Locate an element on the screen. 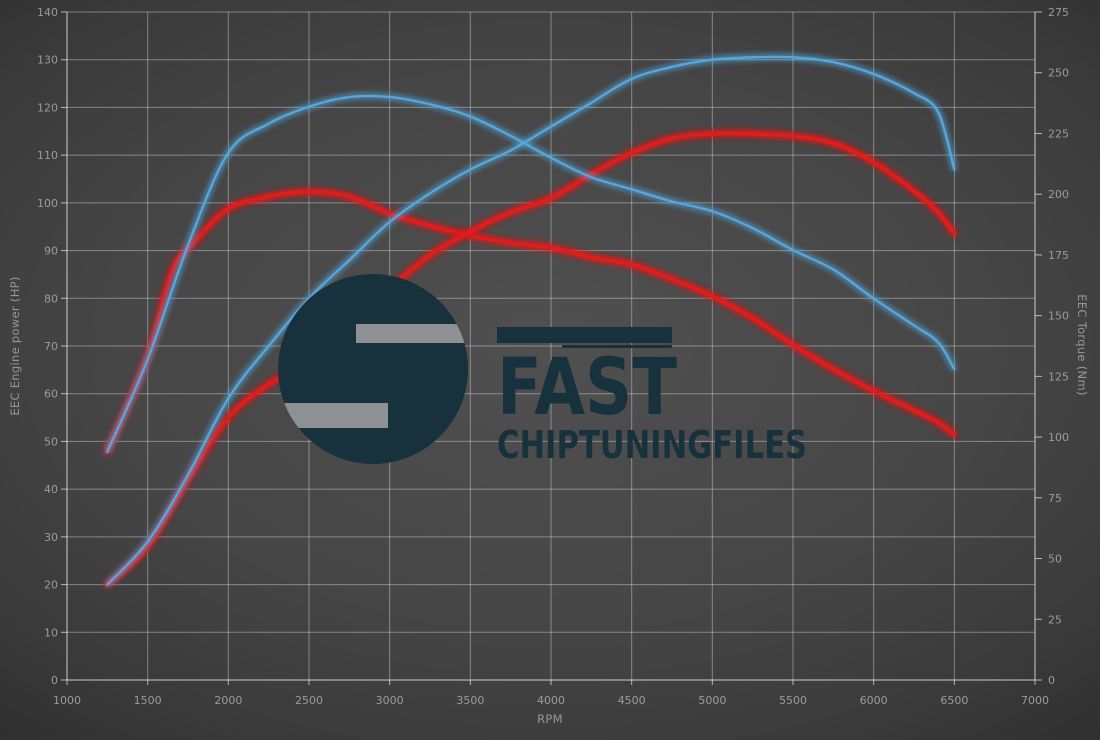  y-left-axis-title: EEC Engine power (HP) is located at coordinates (15, 345).